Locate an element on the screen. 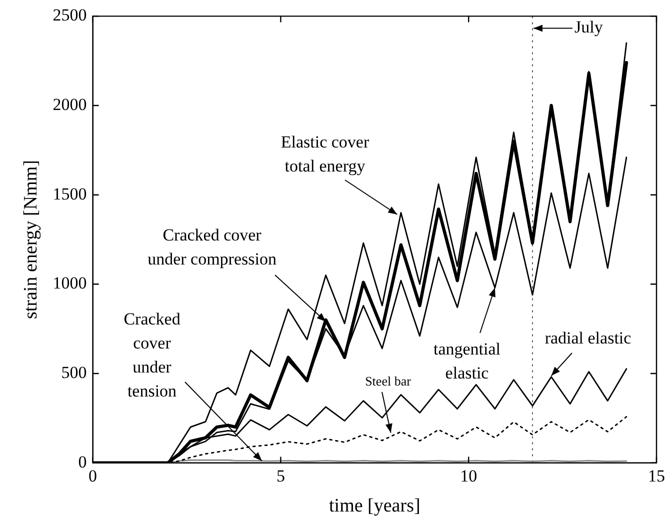 The image size is (669, 522). annotation: tangential elastic is located at coordinates (467, 360).